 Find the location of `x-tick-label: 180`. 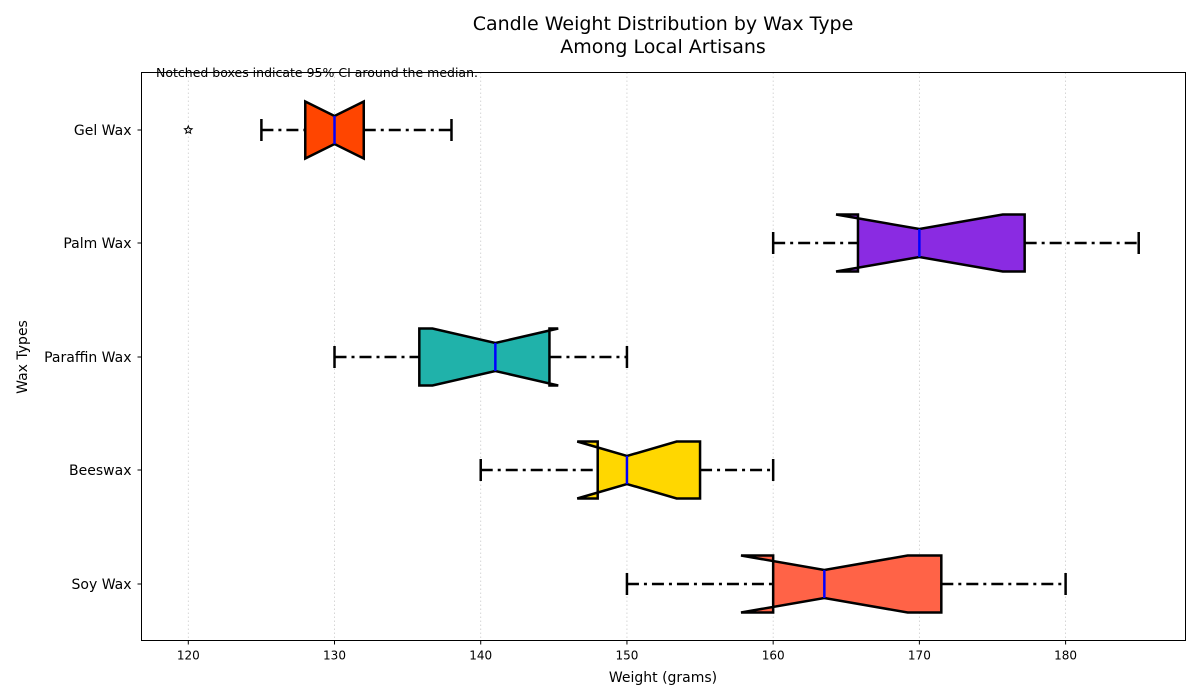

x-tick-label: 180 is located at coordinates (1065, 656).